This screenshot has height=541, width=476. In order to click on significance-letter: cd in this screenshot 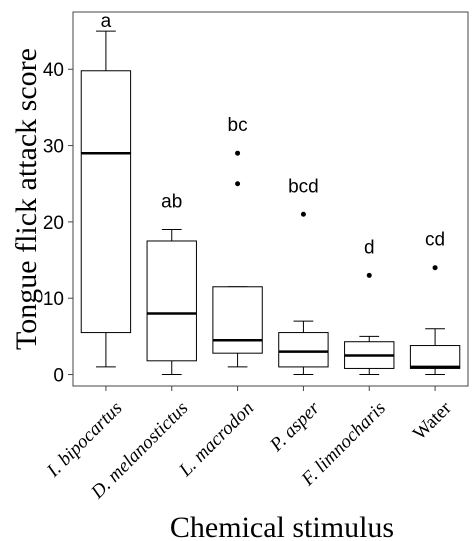, I will do `click(435, 240)`.